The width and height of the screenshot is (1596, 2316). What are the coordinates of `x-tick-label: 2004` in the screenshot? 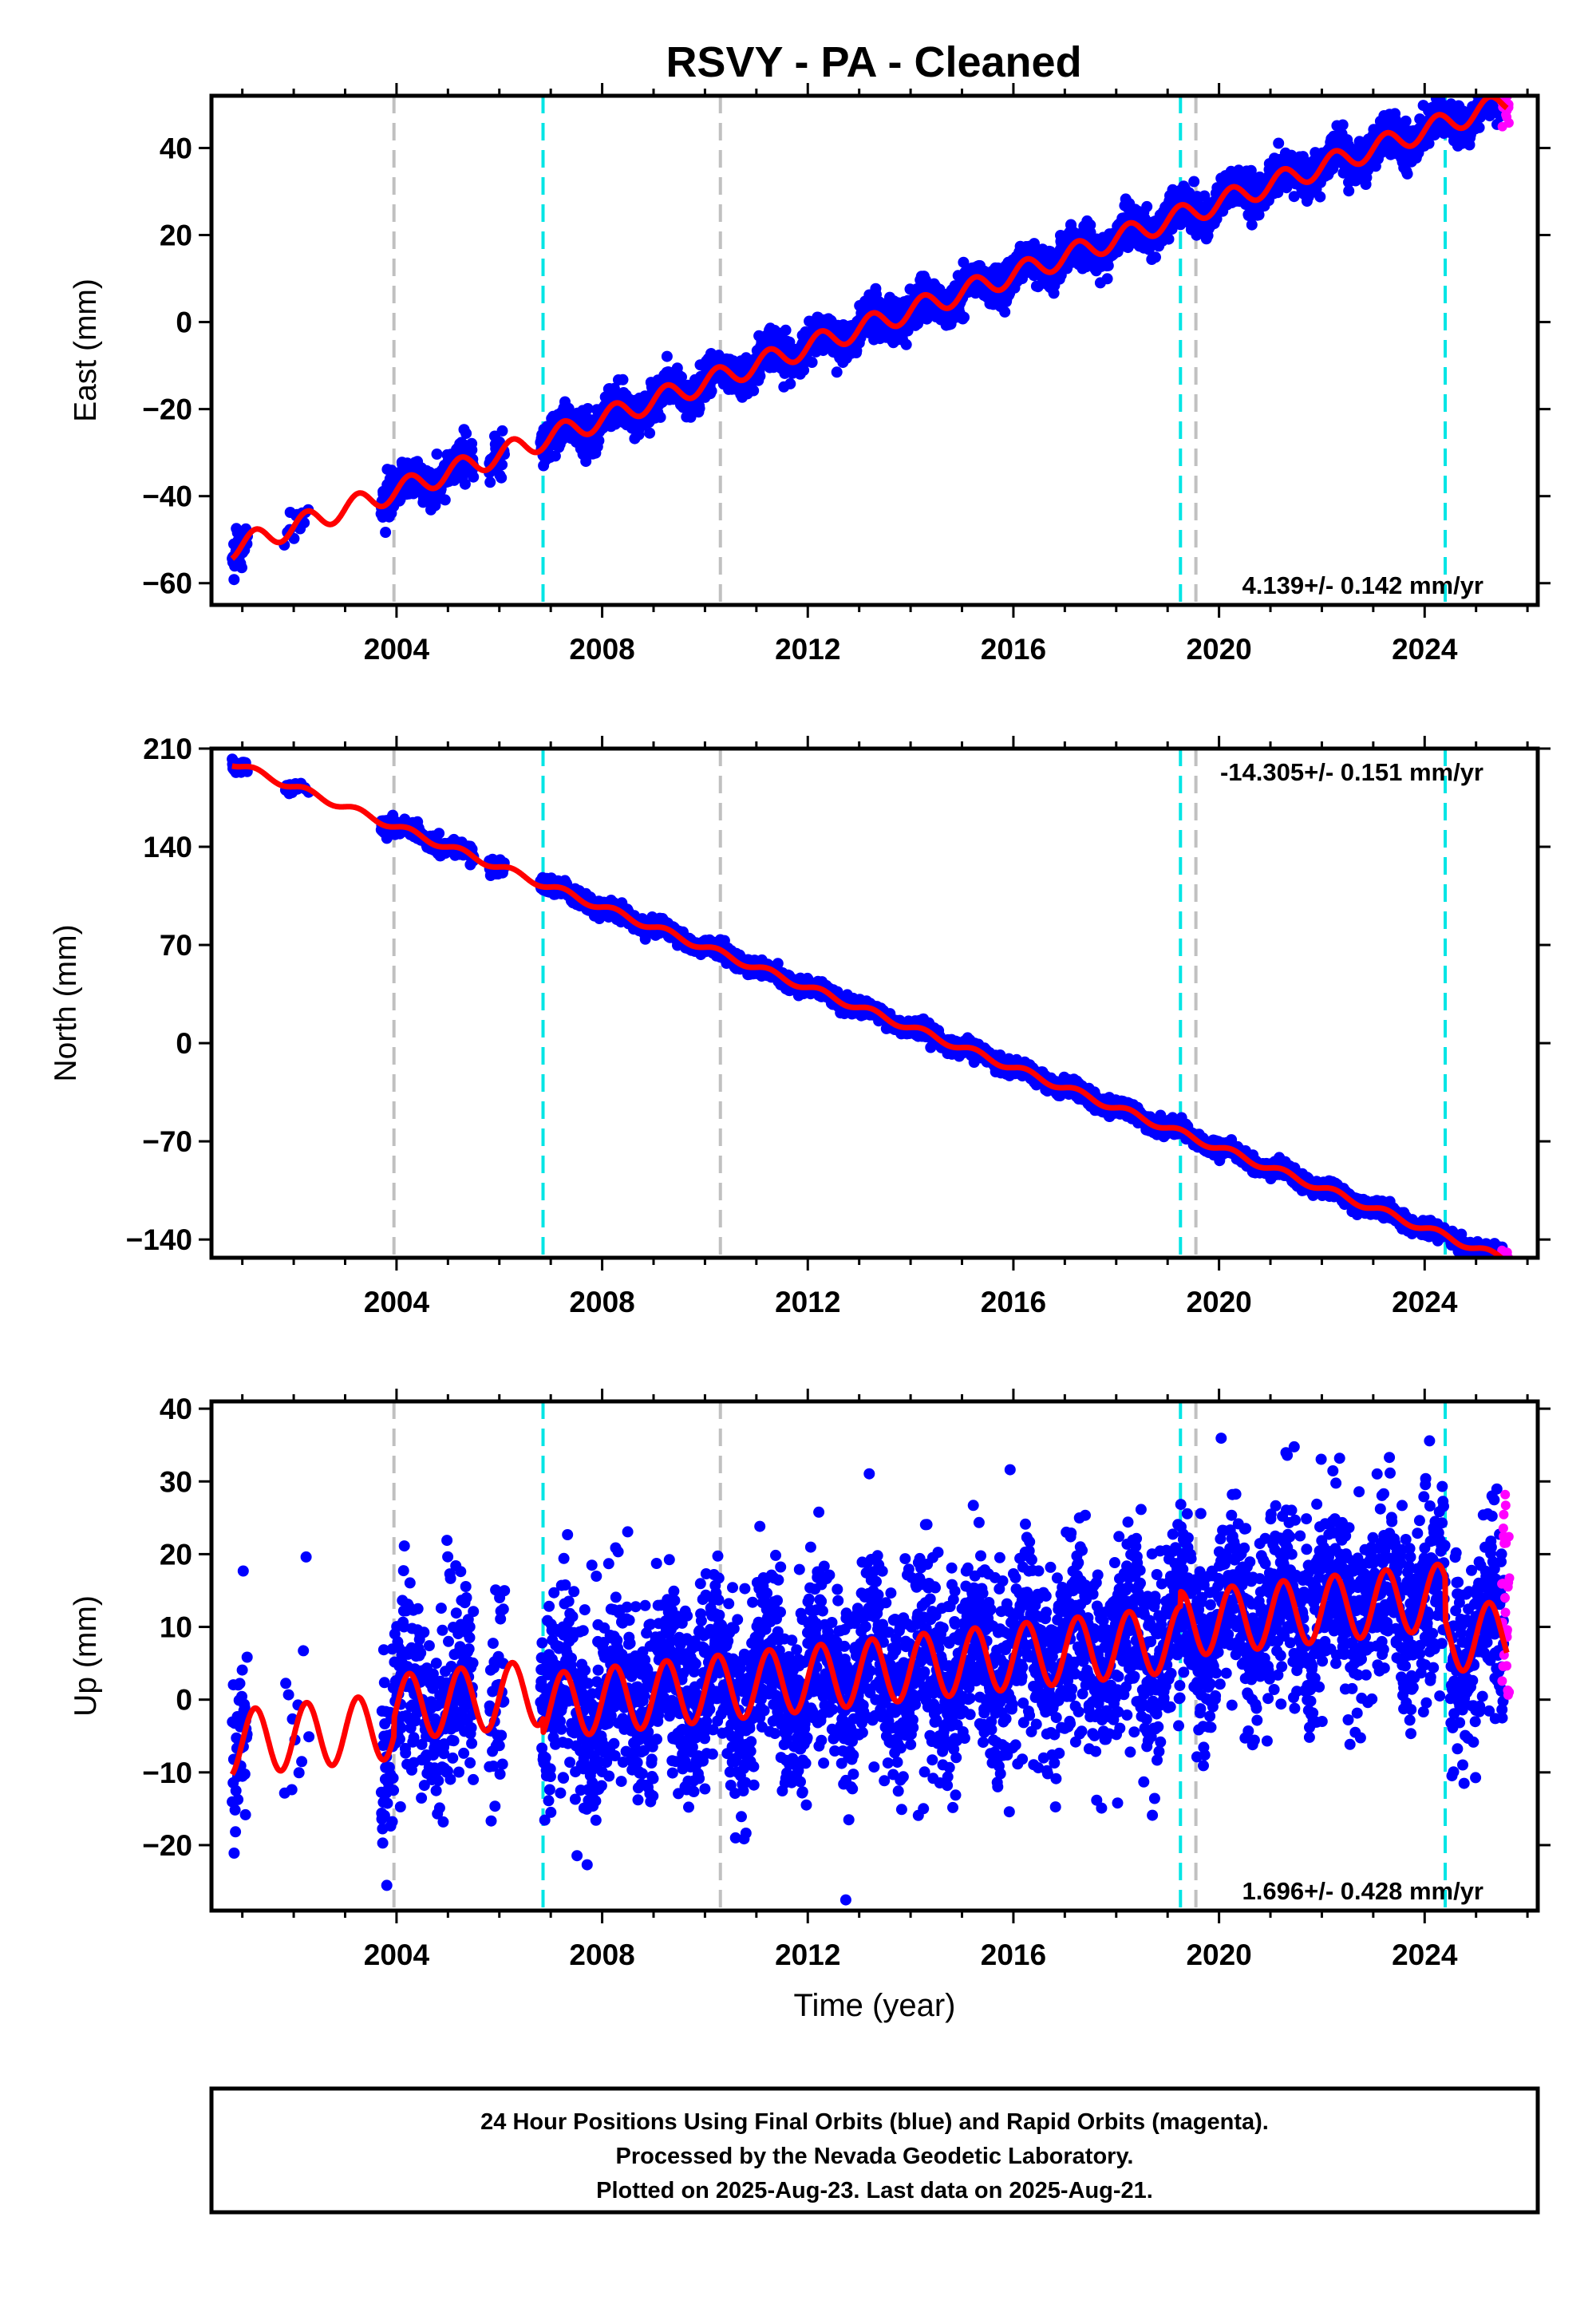 It's located at (397, 649).